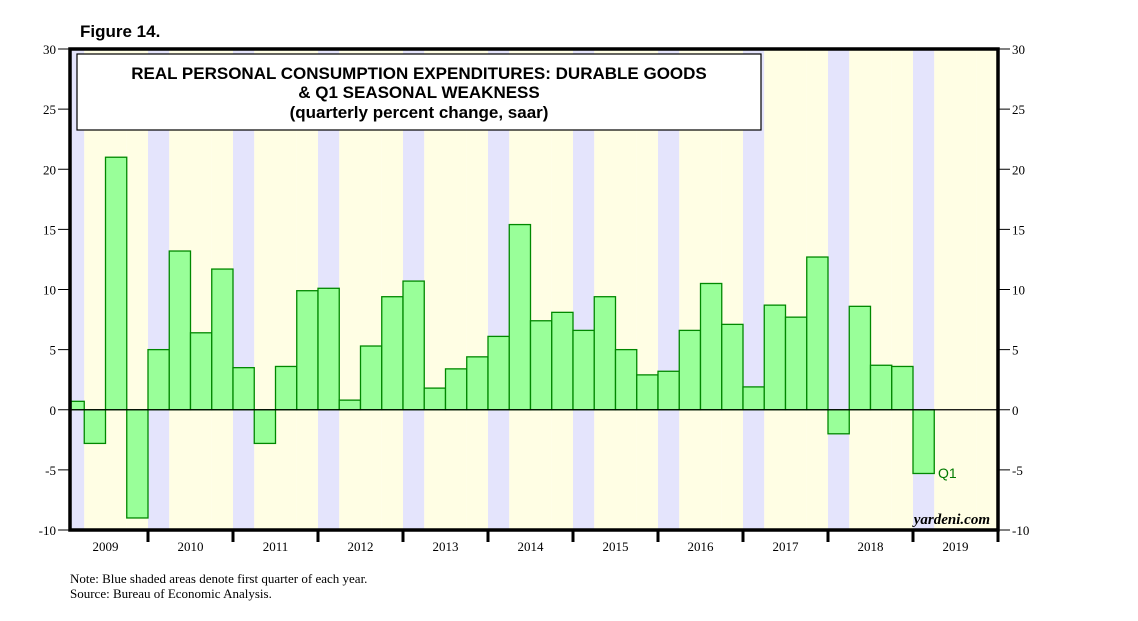 The width and height of the screenshot is (1138, 621). Describe the element at coordinates (1015, 350) in the screenshot. I see `y-tick-label-right: 5` at that location.